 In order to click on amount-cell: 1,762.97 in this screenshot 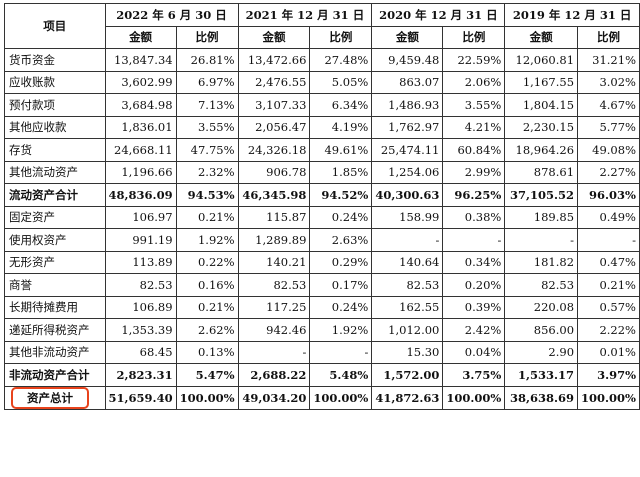, I will do `click(407, 127)`.